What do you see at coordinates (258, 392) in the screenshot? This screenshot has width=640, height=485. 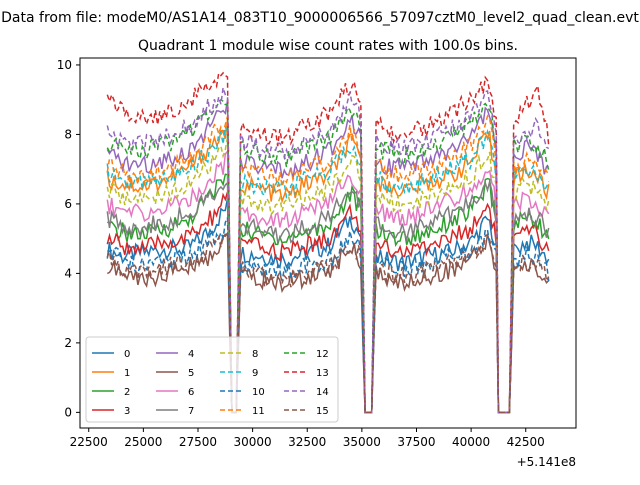 I see `legend-label: 10` at bounding box center [258, 392].